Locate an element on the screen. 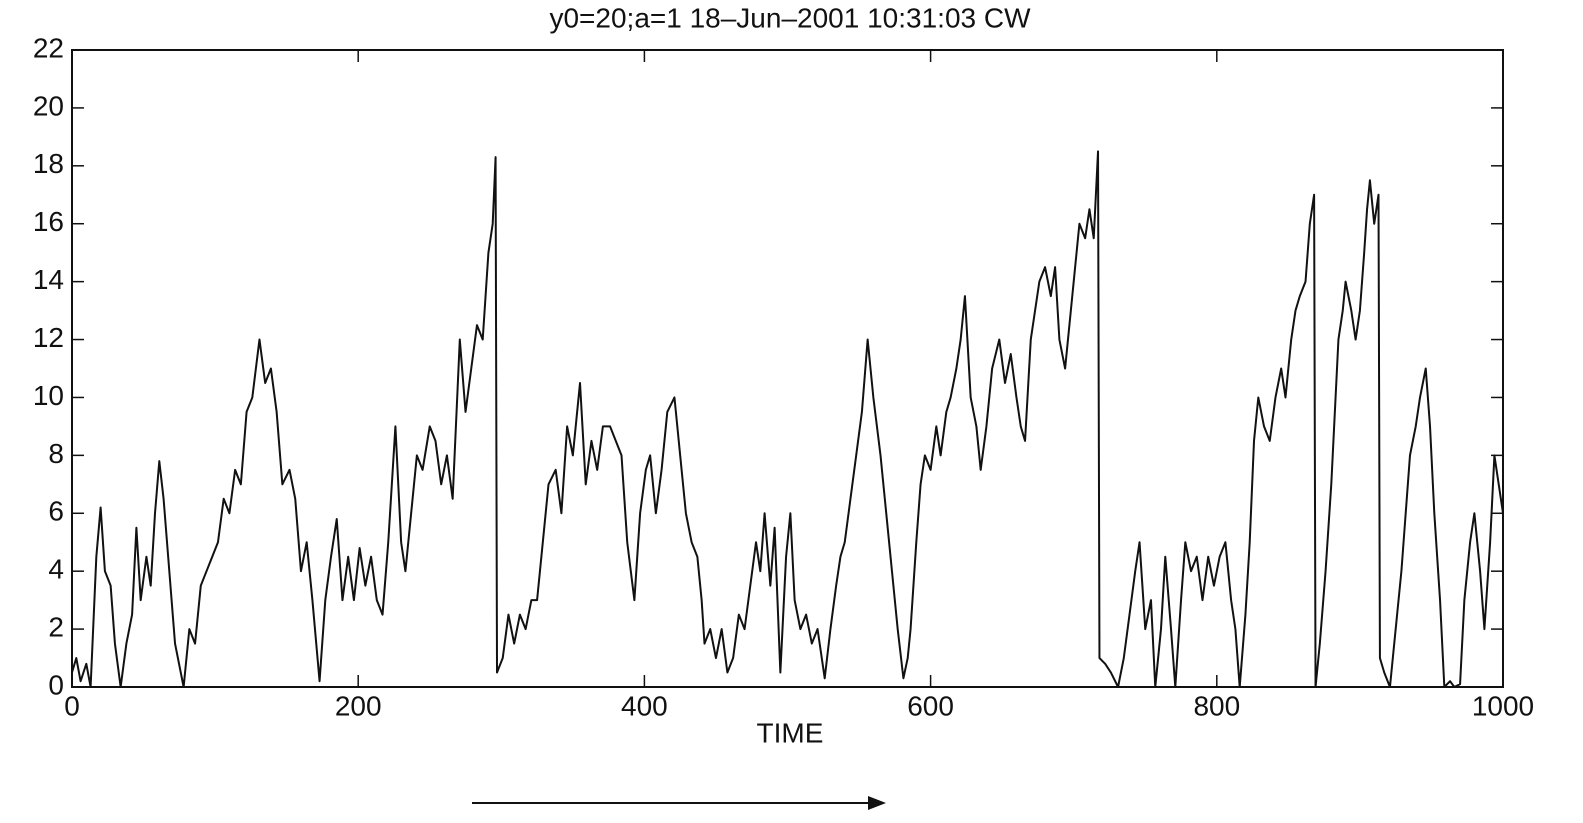  chart-title: y0=20;a=1 18–Jun–2001 10:31:03 CW is located at coordinates (790, 17).